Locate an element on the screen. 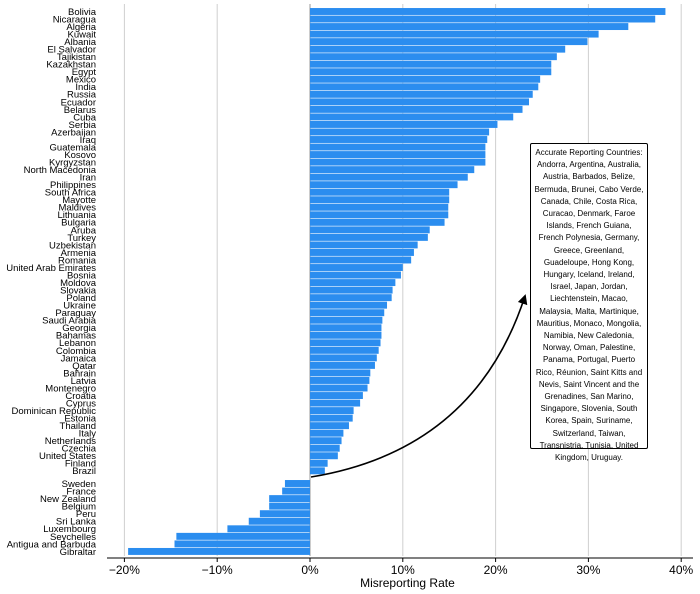 The height and width of the screenshot is (594, 700). category-label: North Macedonia is located at coordinates (60, 170).